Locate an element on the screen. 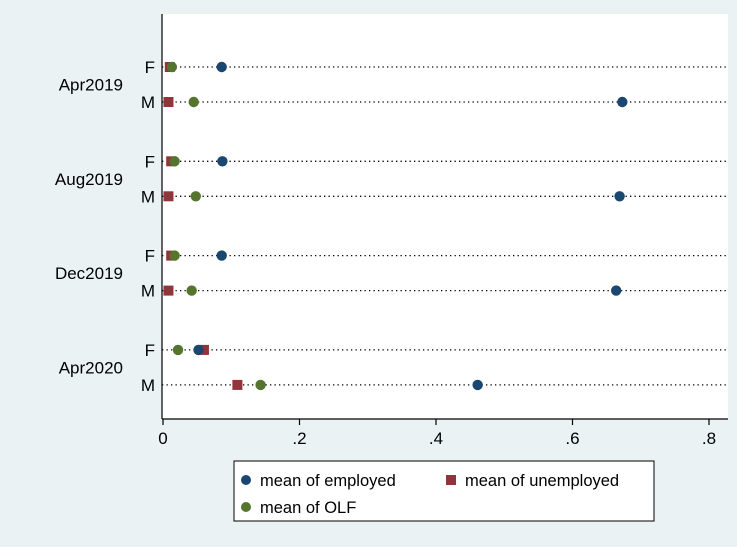 The width and height of the screenshot is (737, 547). group-label: Apr2019 is located at coordinates (91, 85).